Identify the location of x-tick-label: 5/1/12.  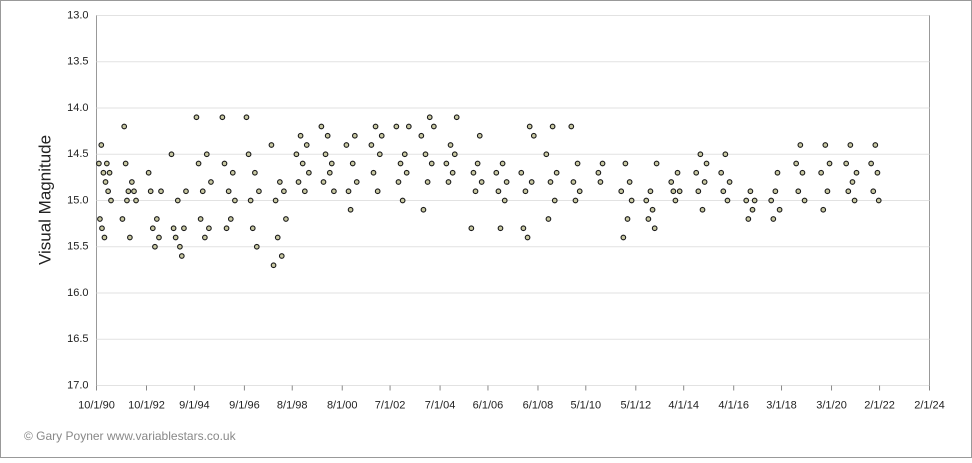
(636, 405).